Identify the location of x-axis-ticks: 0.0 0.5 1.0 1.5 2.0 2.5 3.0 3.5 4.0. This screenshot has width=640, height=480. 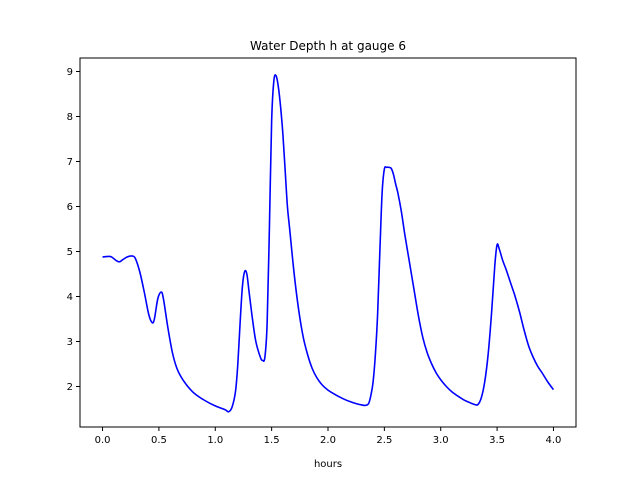
(328, 436).